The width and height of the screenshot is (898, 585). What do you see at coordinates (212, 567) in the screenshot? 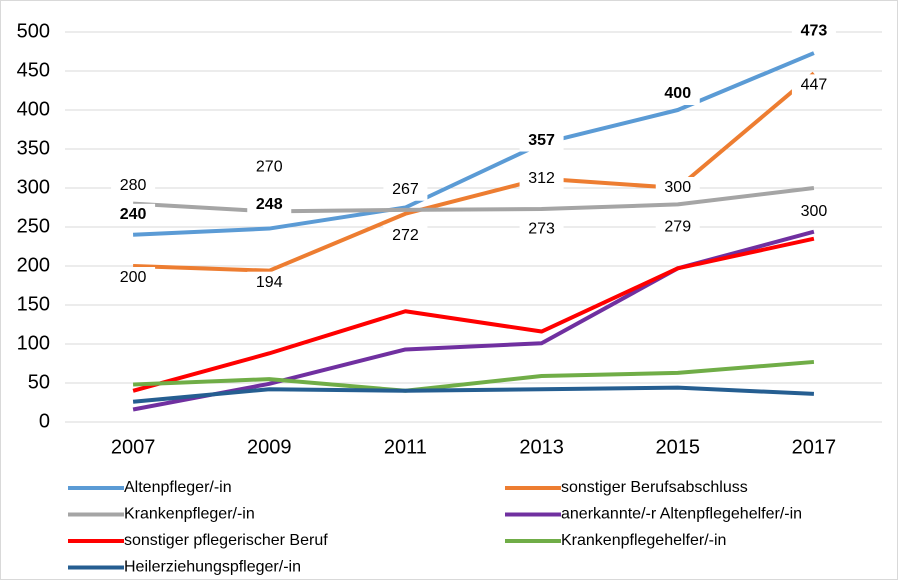
I see `legend-label: Heilerziehungspfleger/-in` at bounding box center [212, 567].